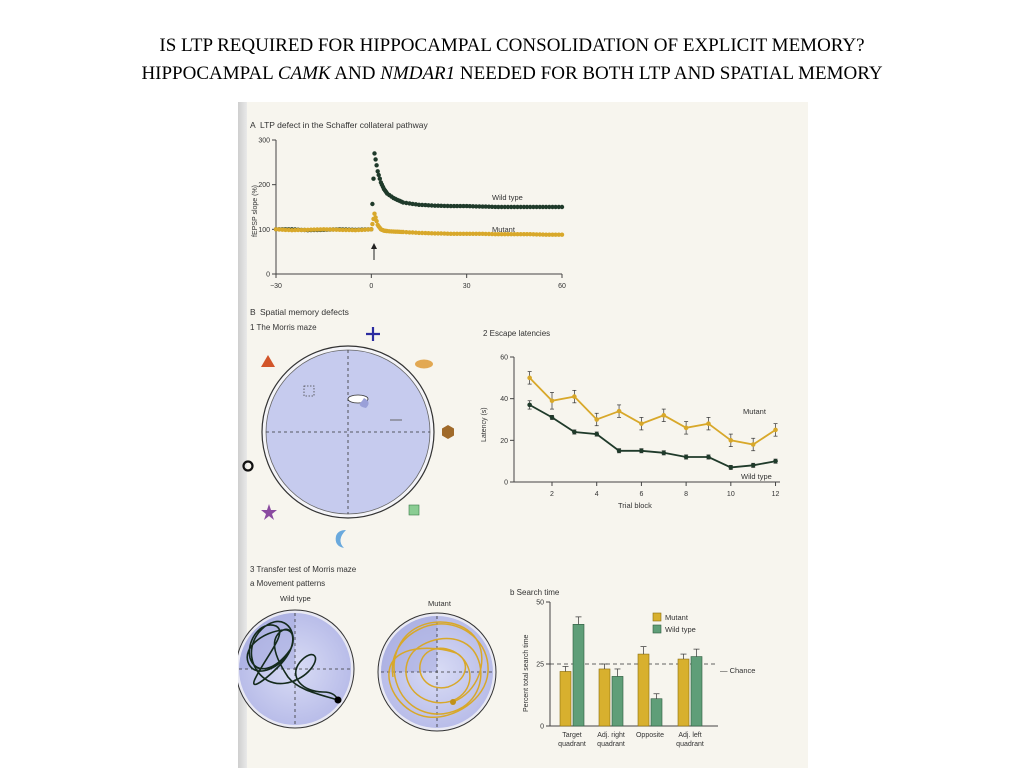 The height and width of the screenshot is (768, 1024). Describe the element at coordinates (419, 192) in the screenshot. I see `panelA-series-wild-type` at that location.